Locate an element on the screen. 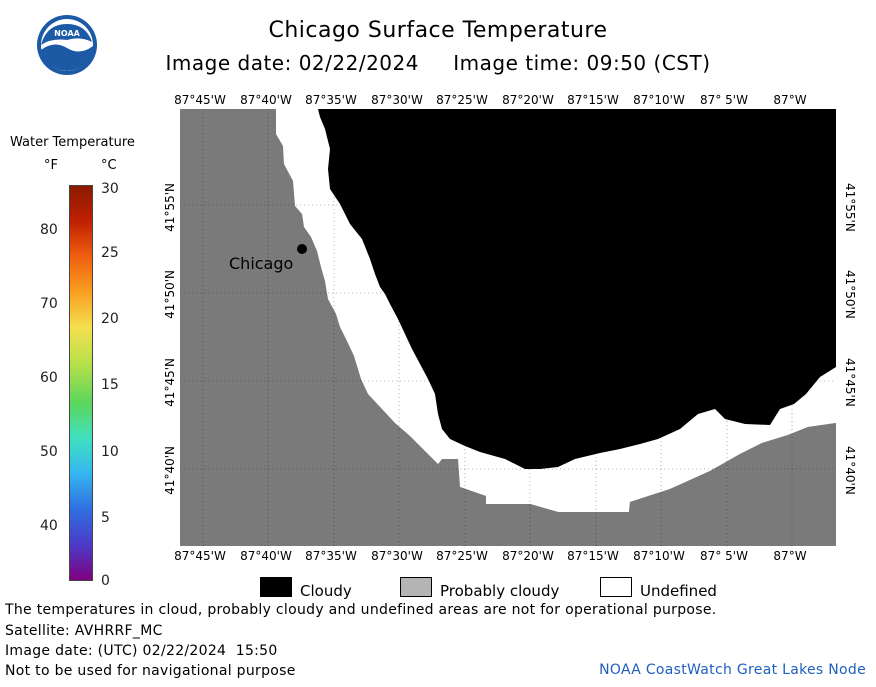 This screenshot has height=687, width=876. lat-label-right: 41°55'N is located at coordinates (850, 207).